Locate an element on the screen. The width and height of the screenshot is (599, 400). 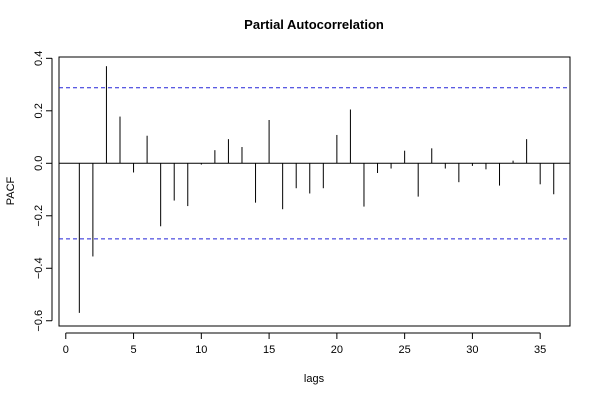
y-tick-label: −0.4 is located at coordinates (39, 268).